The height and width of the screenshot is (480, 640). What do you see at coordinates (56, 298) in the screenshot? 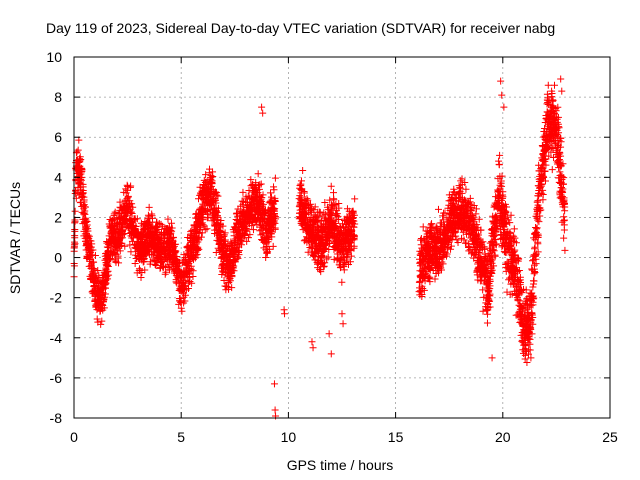
I see `y-tick-label: -2` at bounding box center [56, 298].